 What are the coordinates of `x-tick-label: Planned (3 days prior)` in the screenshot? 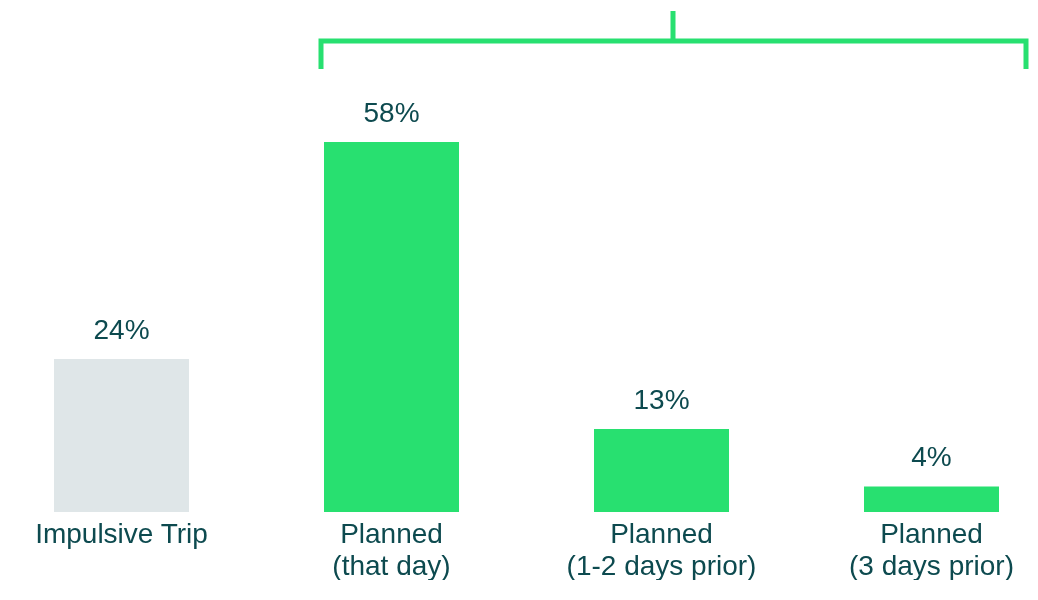 It's located at (931, 549).